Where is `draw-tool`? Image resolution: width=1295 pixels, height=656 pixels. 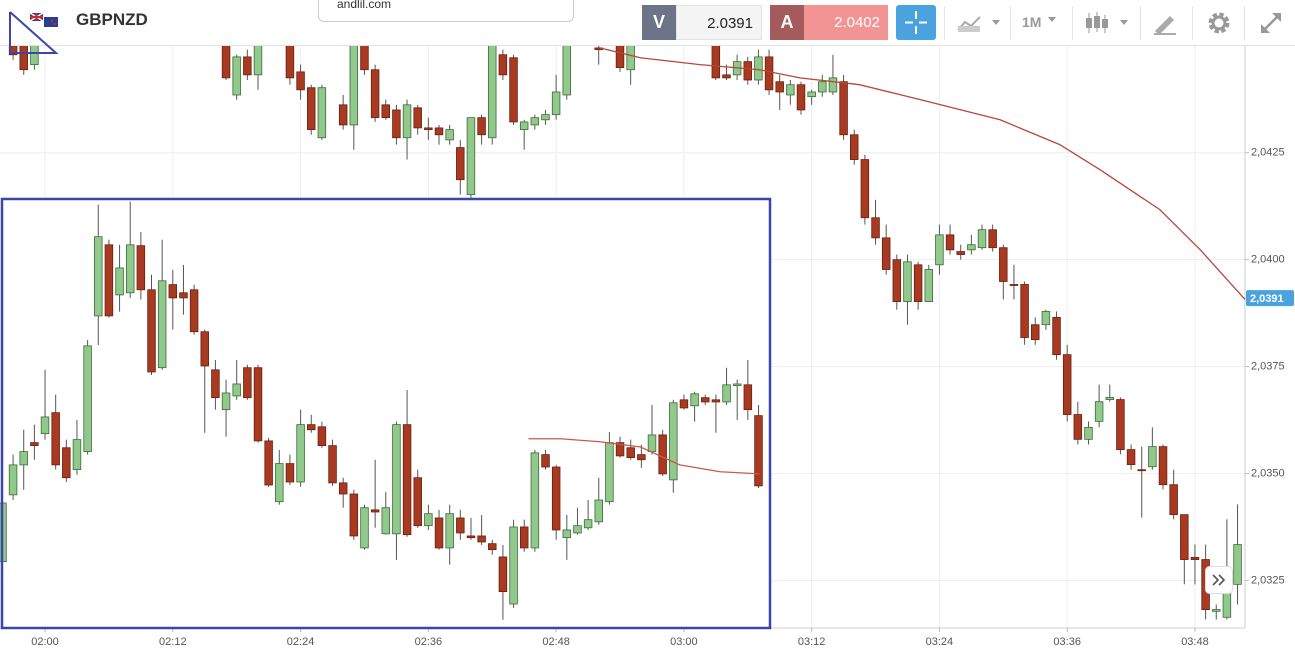
draw-tool is located at coordinates (1165, 23).